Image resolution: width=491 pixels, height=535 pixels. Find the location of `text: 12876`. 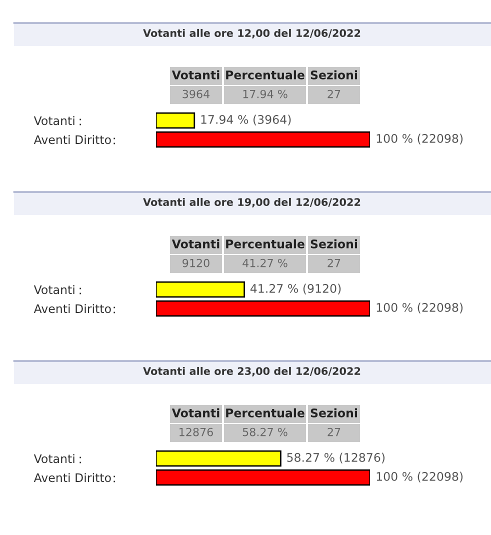

text: 12876 is located at coordinates (196, 432).